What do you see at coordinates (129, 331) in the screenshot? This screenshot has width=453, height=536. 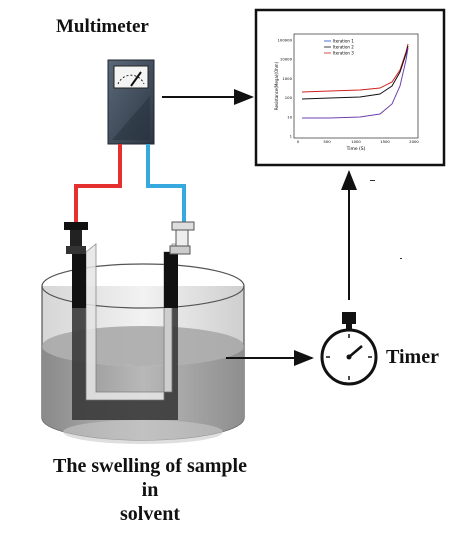 I see `sample-u-shape` at bounding box center [129, 331].